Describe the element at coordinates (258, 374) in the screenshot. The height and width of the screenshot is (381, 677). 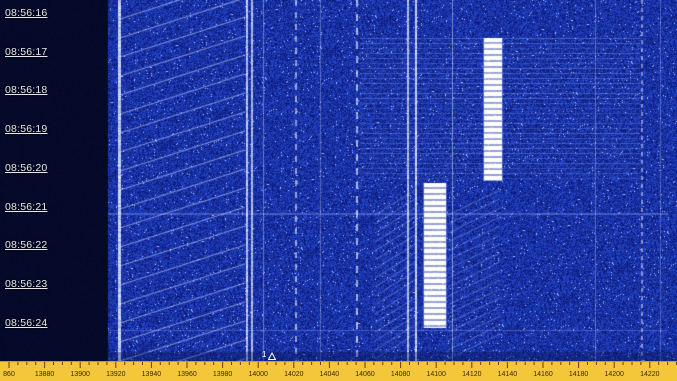
I see `frequency-tick-label: 14000` at that location.